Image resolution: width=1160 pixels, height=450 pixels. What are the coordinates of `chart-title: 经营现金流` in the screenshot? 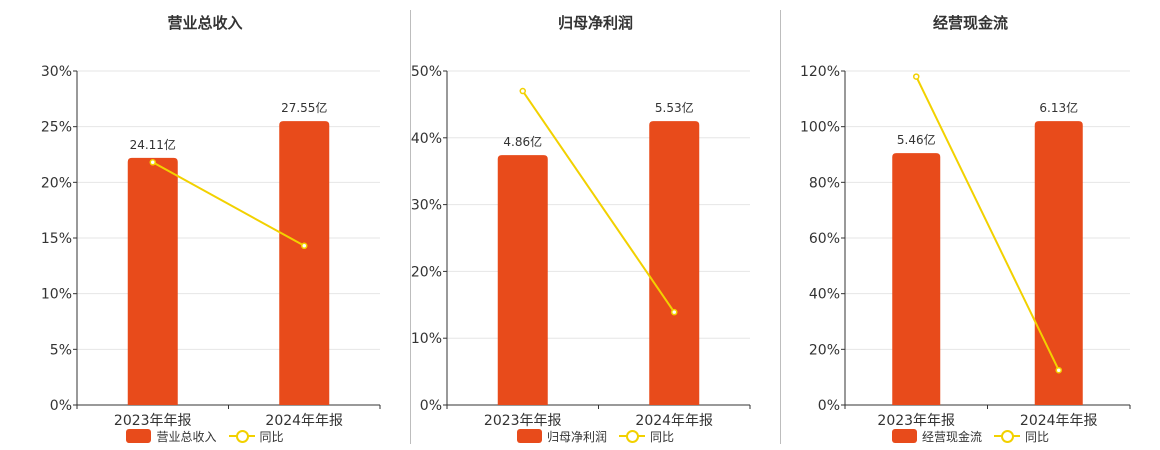 It's located at (970, 23).